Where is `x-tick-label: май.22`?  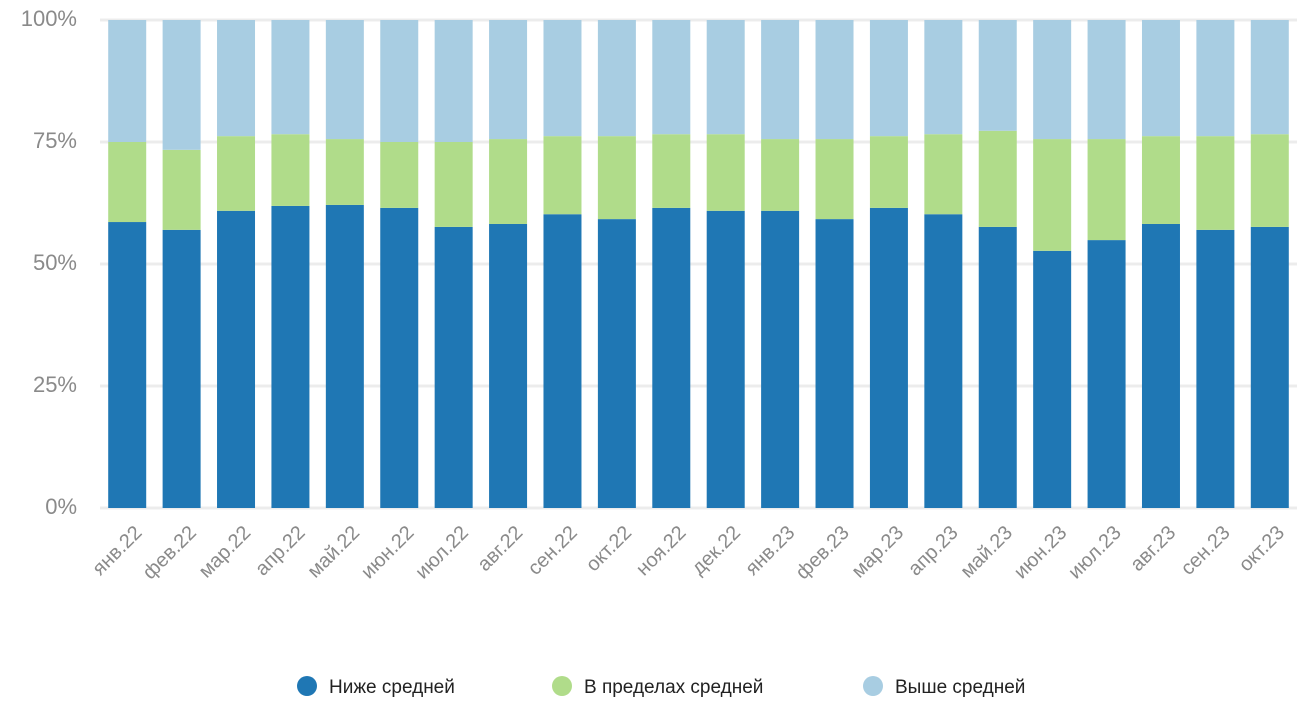 x-tick-label: май.22 is located at coordinates (333, 552).